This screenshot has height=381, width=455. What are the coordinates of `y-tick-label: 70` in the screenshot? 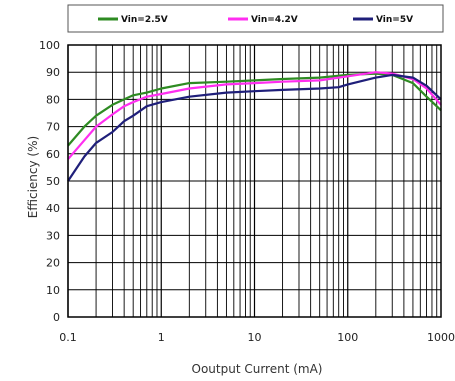 It's located at (53, 127).